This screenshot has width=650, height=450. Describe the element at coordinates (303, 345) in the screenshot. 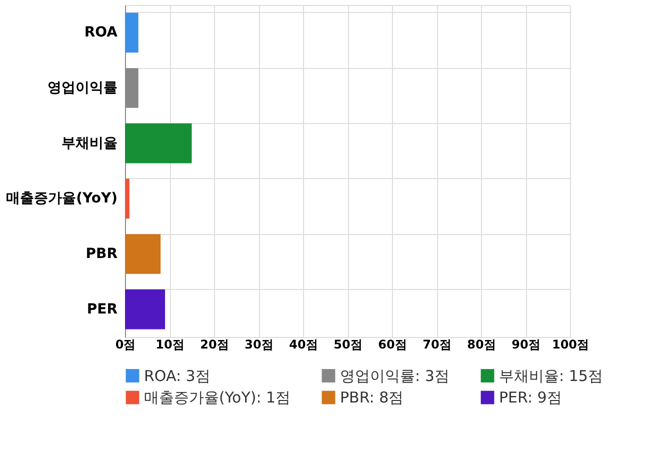

I see `x-tick-label: 40점` at that location.